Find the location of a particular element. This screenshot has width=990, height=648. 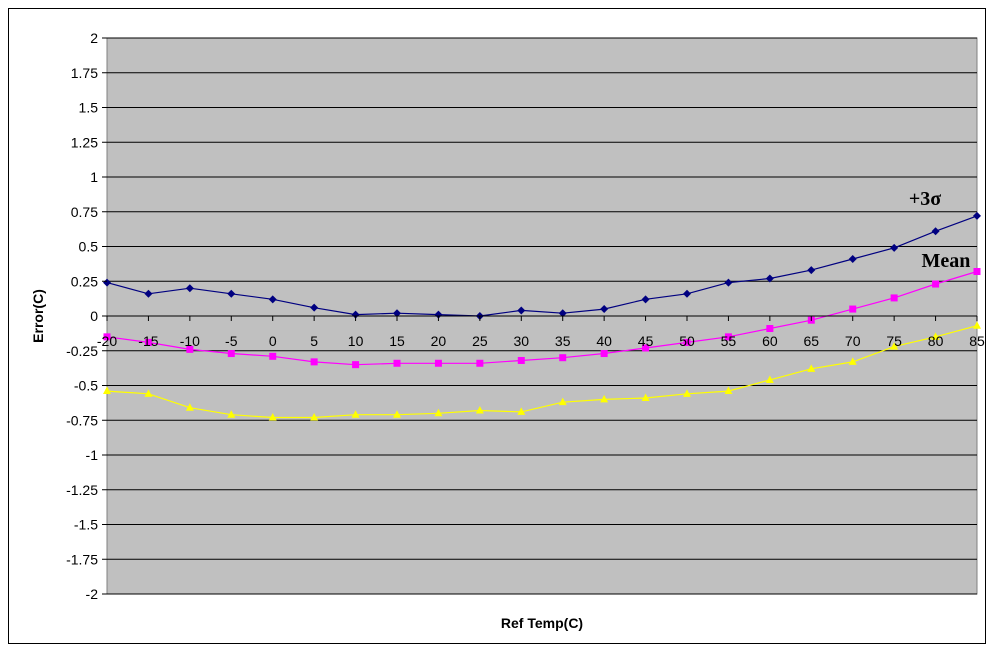

series-label: Mean is located at coordinates (946, 261).